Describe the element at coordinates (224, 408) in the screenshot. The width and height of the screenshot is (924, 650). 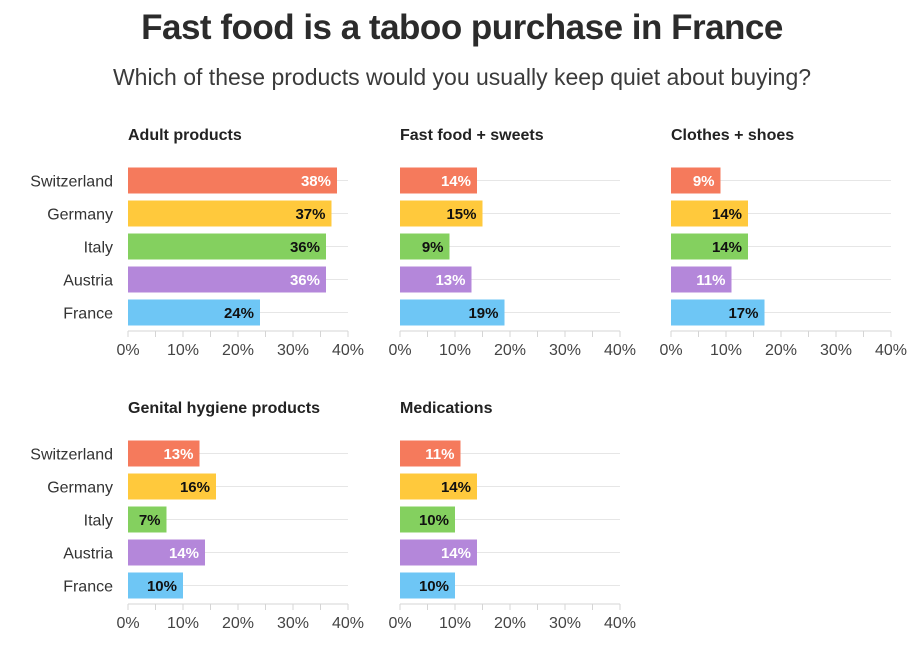
I see `panel-title: Genital hygiene products` at that location.